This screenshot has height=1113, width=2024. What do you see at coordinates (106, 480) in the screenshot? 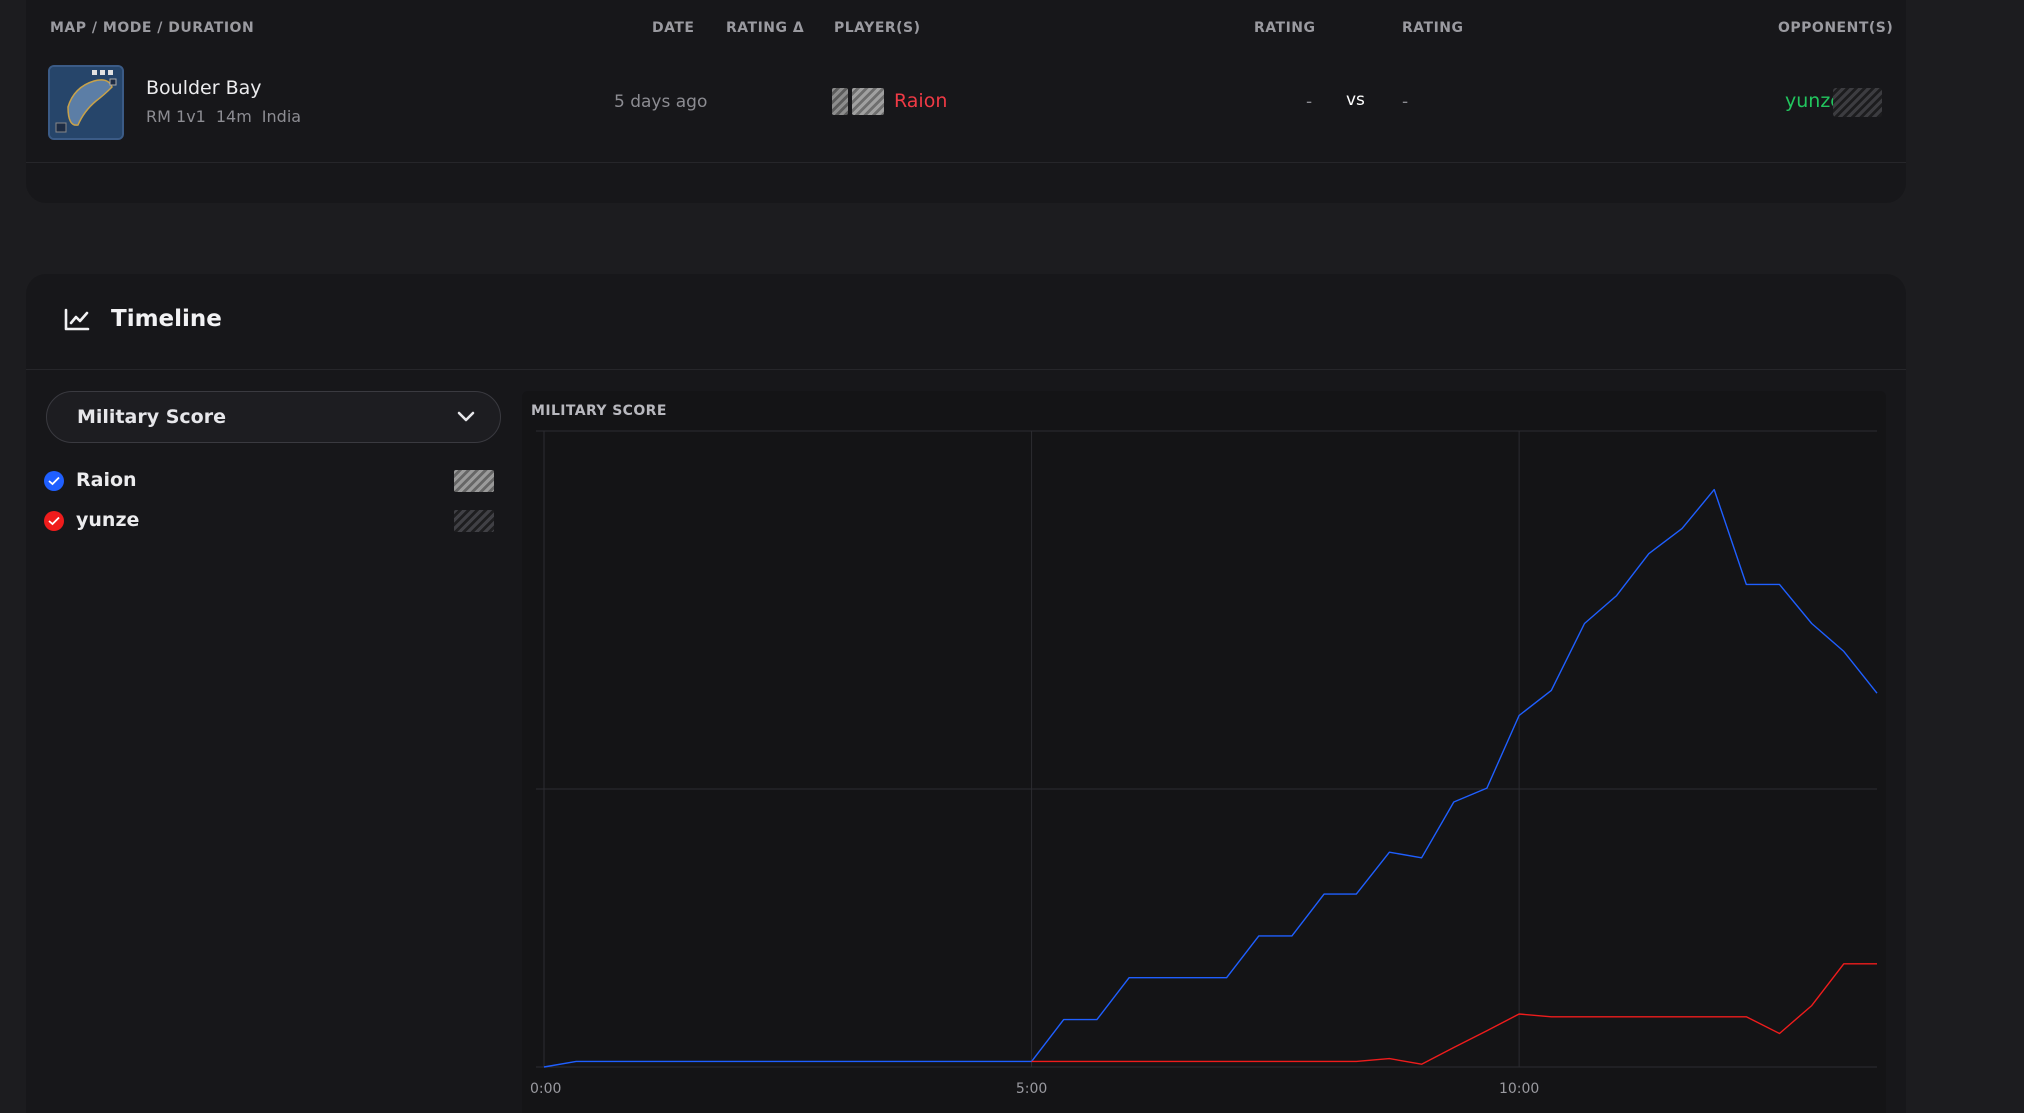
I see `legend-label: Raion` at bounding box center [106, 480].